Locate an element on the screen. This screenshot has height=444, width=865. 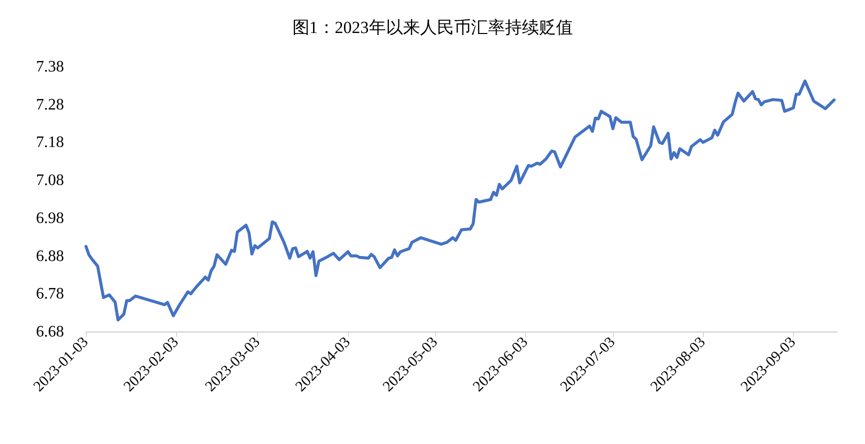
y-tick-label: 7.08 is located at coordinates (50, 181).